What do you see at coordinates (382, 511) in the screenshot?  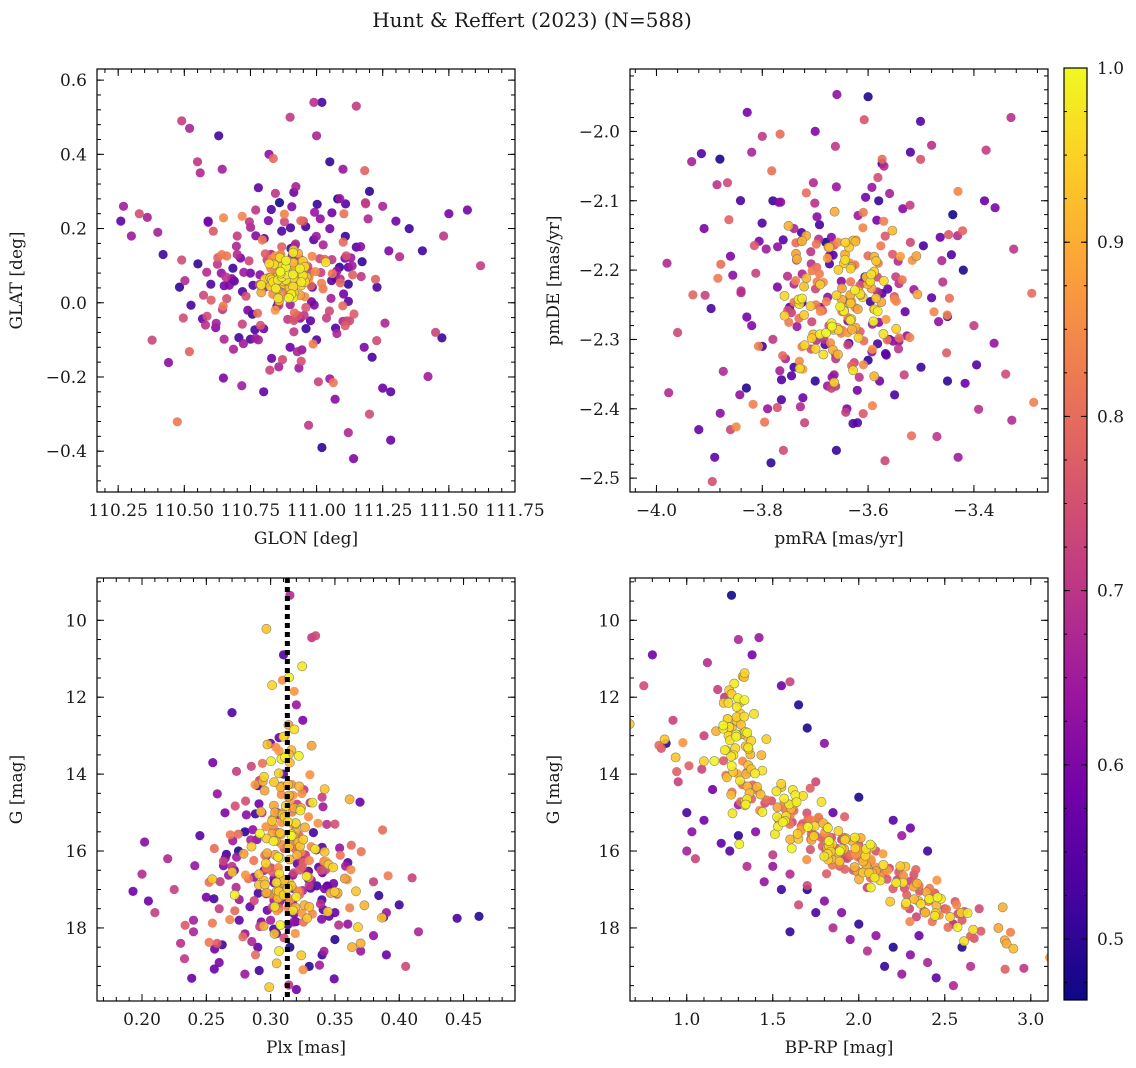 I see `x-tick-label: 111.25` at bounding box center [382, 511].